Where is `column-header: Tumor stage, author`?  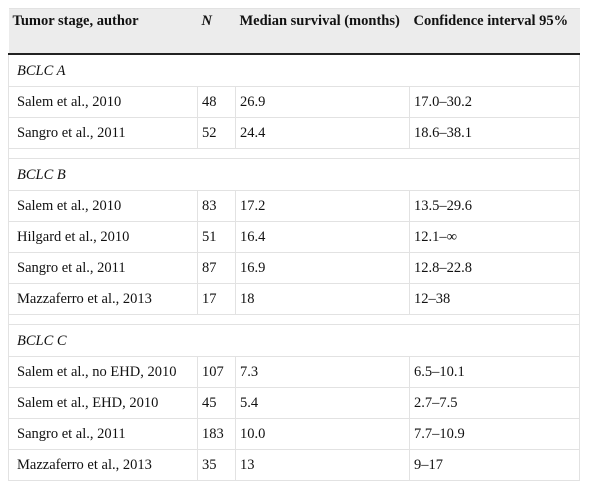 column-header: Tumor stage, author is located at coordinates (103, 31).